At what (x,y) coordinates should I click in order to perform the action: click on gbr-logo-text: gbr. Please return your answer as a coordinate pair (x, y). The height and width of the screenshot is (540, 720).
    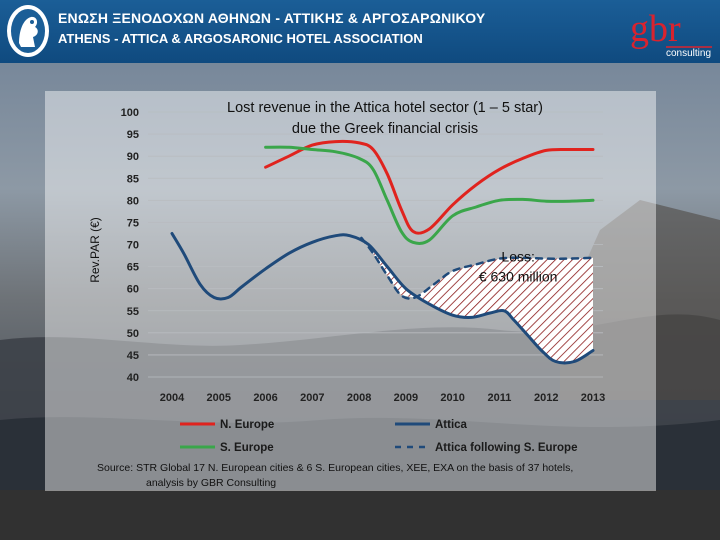
    Looking at the image, I should click on (655, 29).